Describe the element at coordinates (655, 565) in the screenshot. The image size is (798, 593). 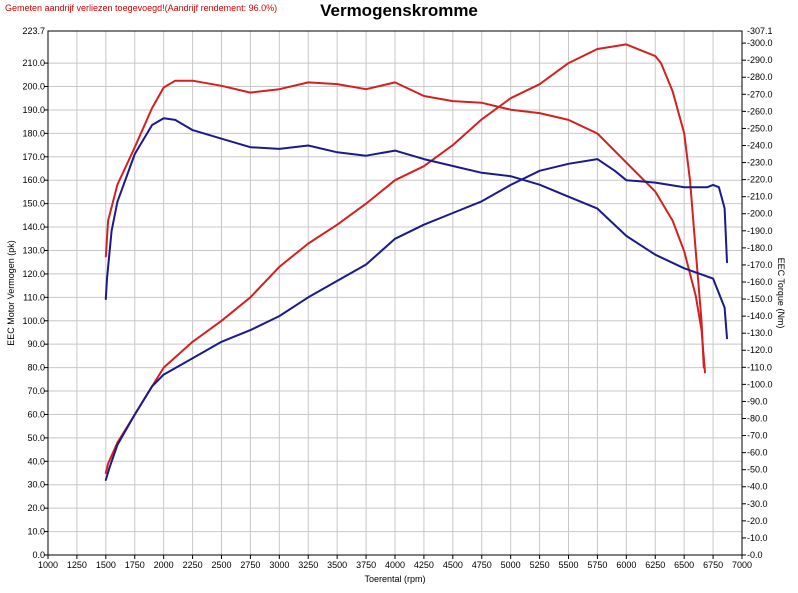
I see `x-tick-label: 6250` at that location.